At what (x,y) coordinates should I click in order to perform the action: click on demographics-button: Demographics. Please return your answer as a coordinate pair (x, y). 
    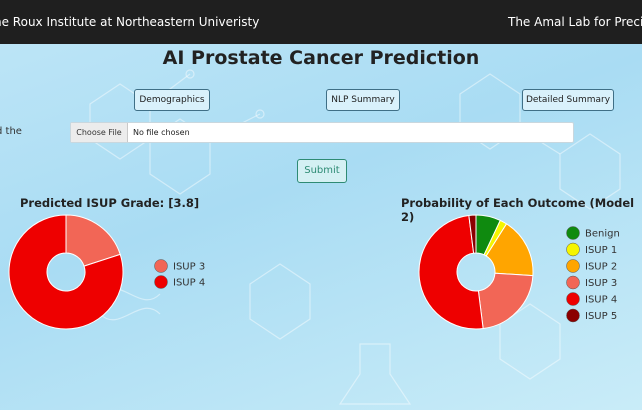
    Looking at the image, I should click on (172, 100).